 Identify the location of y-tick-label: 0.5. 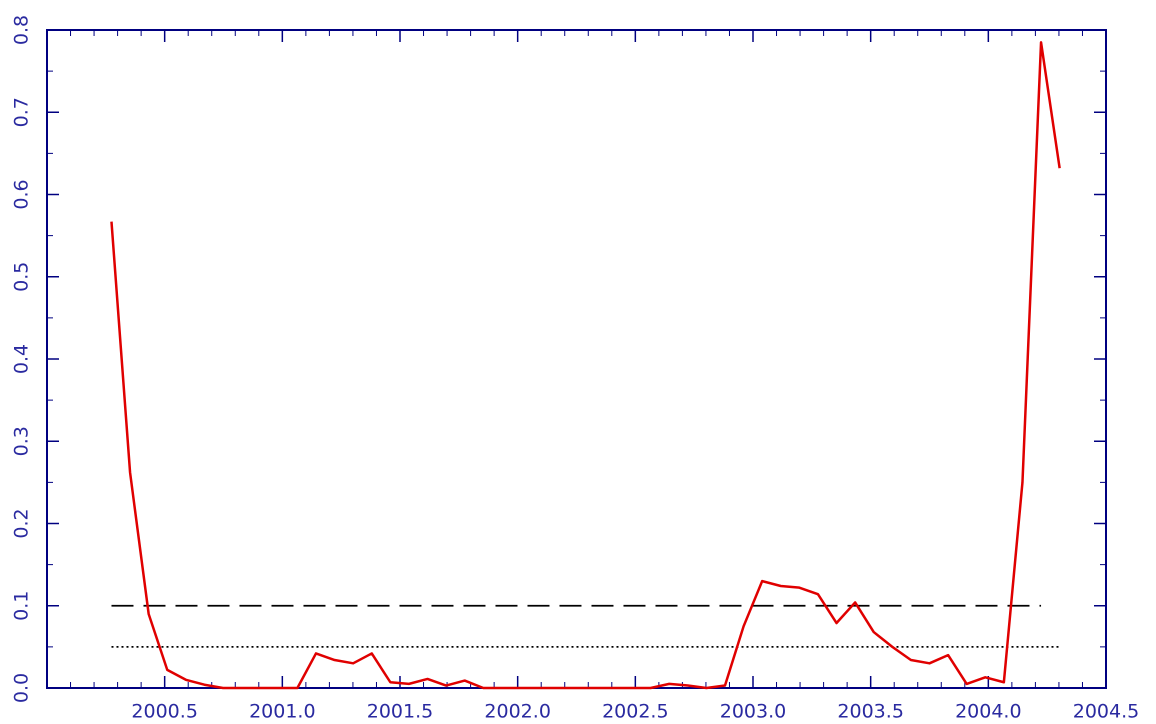
(22, 277).